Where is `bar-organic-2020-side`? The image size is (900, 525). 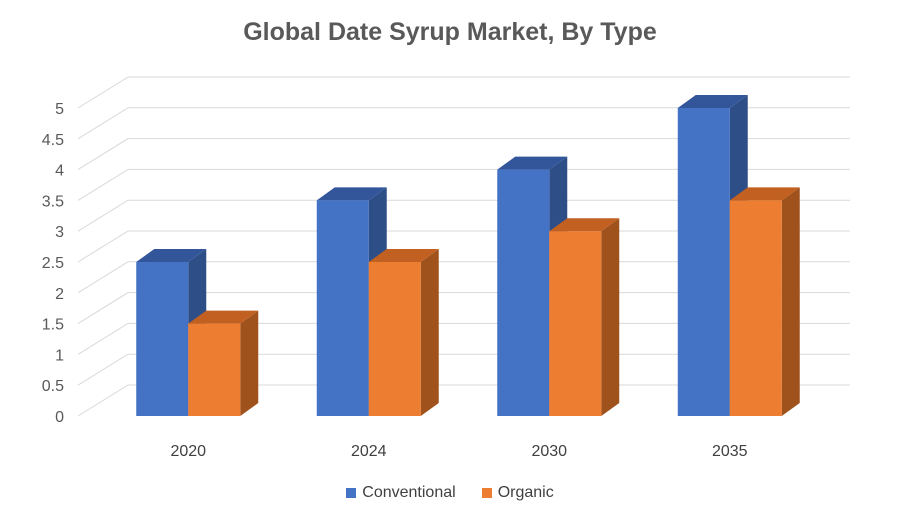 bar-organic-2020-side is located at coordinates (249, 363).